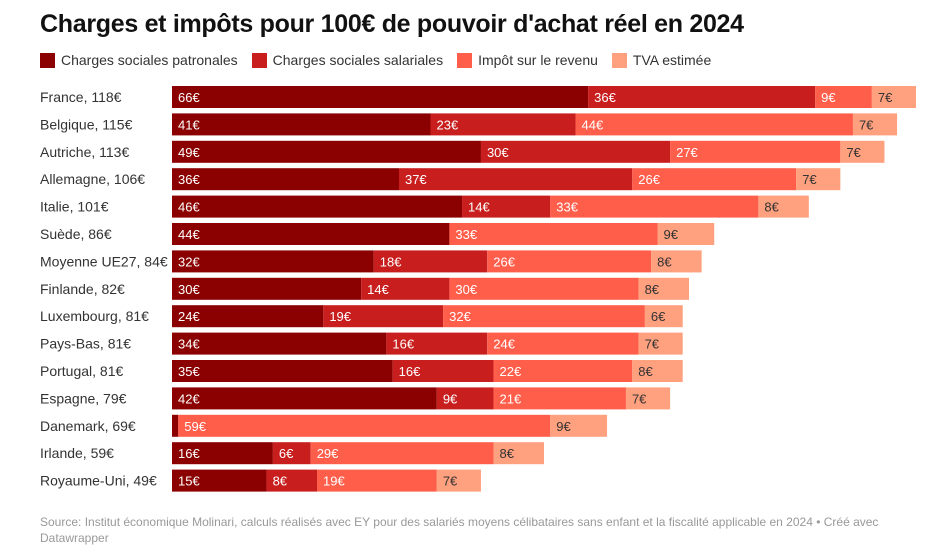 This screenshot has width=952, height=550. What do you see at coordinates (195, 426) in the screenshot?
I see `data-label: 59€` at bounding box center [195, 426].